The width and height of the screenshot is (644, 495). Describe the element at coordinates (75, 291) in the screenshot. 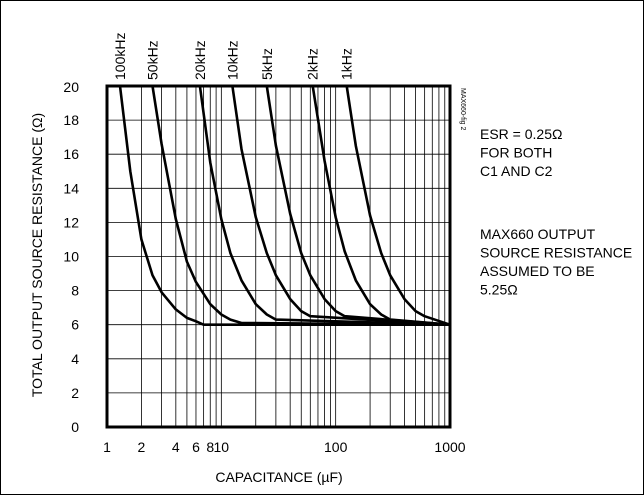

I see `y-tick-label: 8` at that location.